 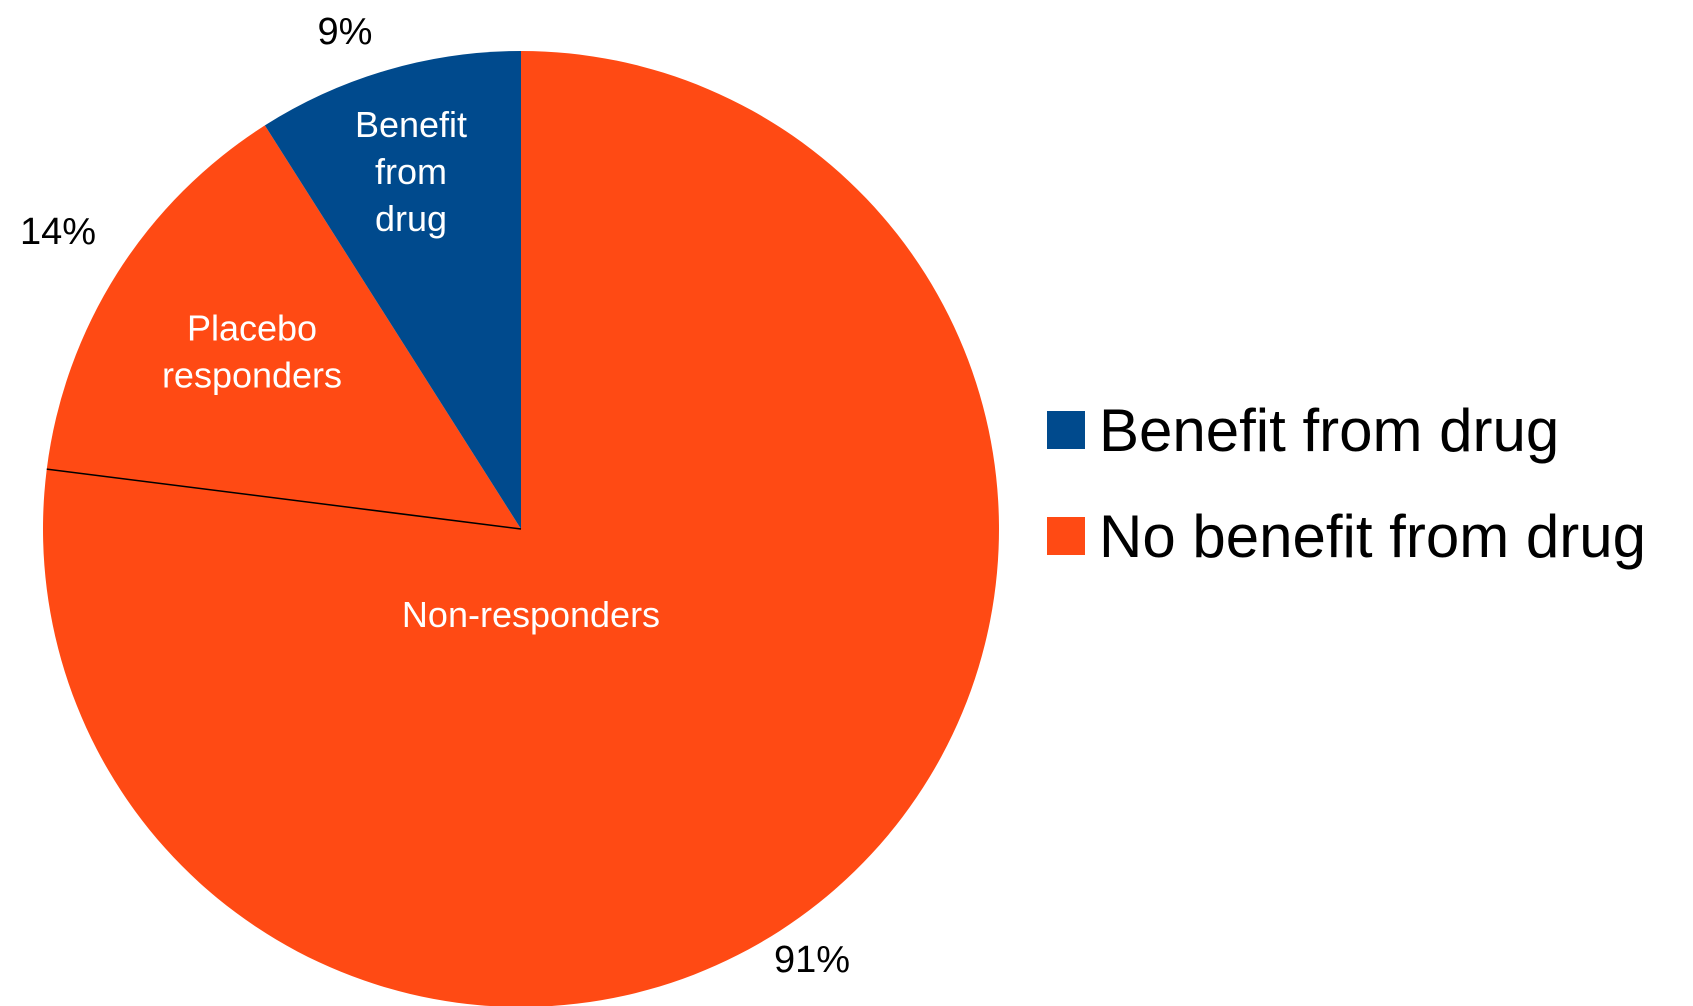 What do you see at coordinates (812, 960) in the screenshot?
I see `percent-label-no-benefit-from-drug: 91%` at bounding box center [812, 960].